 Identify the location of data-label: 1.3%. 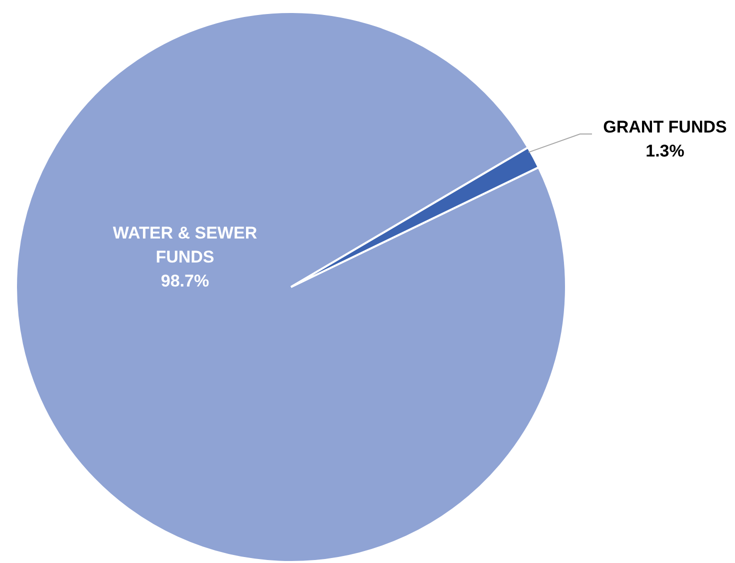
(665, 150).